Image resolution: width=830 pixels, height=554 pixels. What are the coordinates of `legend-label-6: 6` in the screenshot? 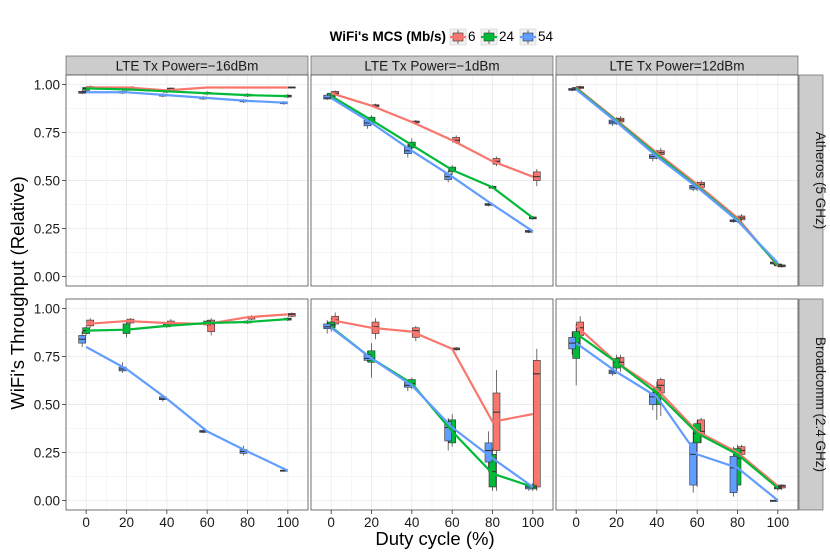 It's located at (472, 36).